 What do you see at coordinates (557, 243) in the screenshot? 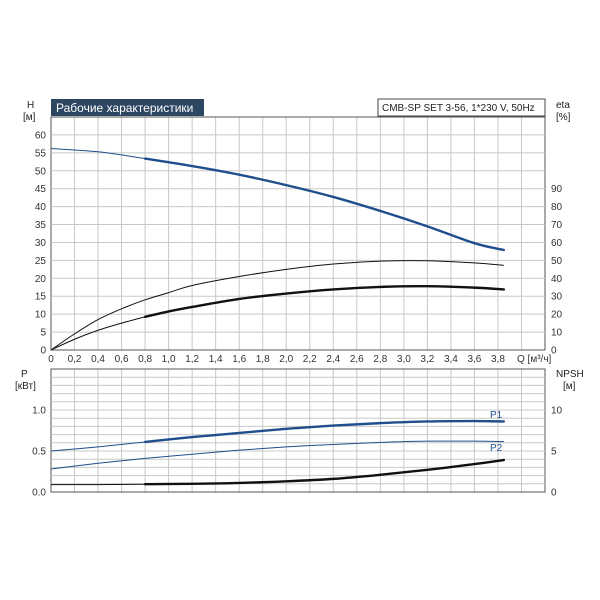
I see `eta-tick-label: 60` at bounding box center [557, 243].